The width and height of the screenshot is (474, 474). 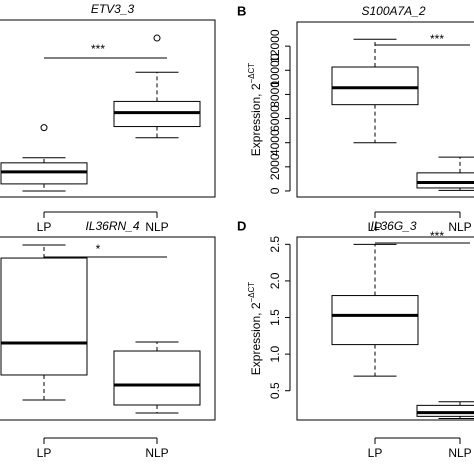 I want to click on significance-label: *, so click(x=98, y=249).